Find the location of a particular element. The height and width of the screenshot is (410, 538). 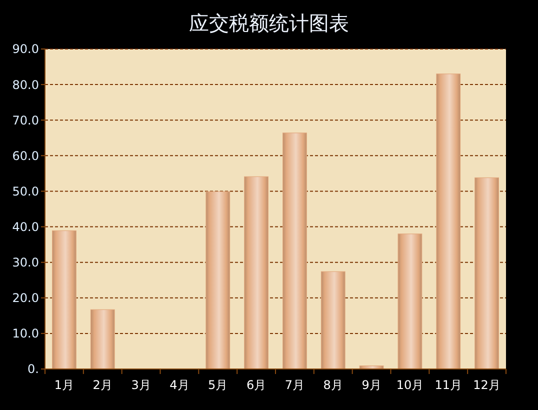

x-tick-label: 2月 is located at coordinates (102, 385).